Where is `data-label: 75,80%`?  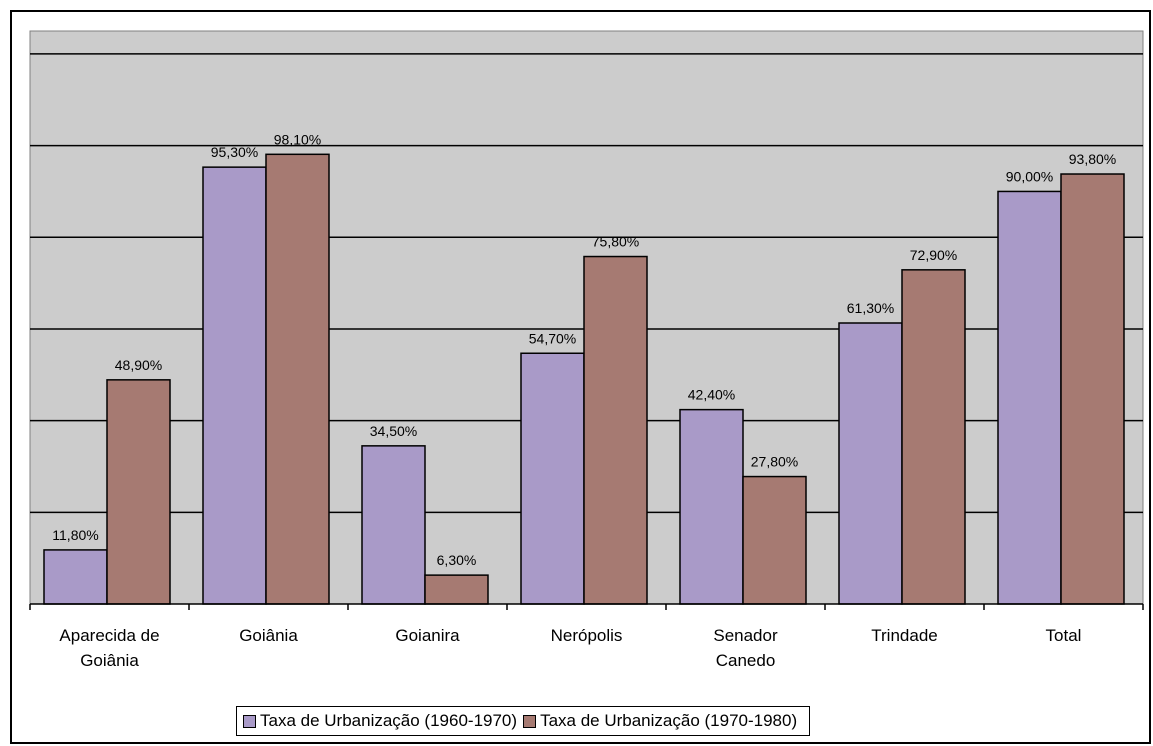 data-label: 75,80% is located at coordinates (615, 242).